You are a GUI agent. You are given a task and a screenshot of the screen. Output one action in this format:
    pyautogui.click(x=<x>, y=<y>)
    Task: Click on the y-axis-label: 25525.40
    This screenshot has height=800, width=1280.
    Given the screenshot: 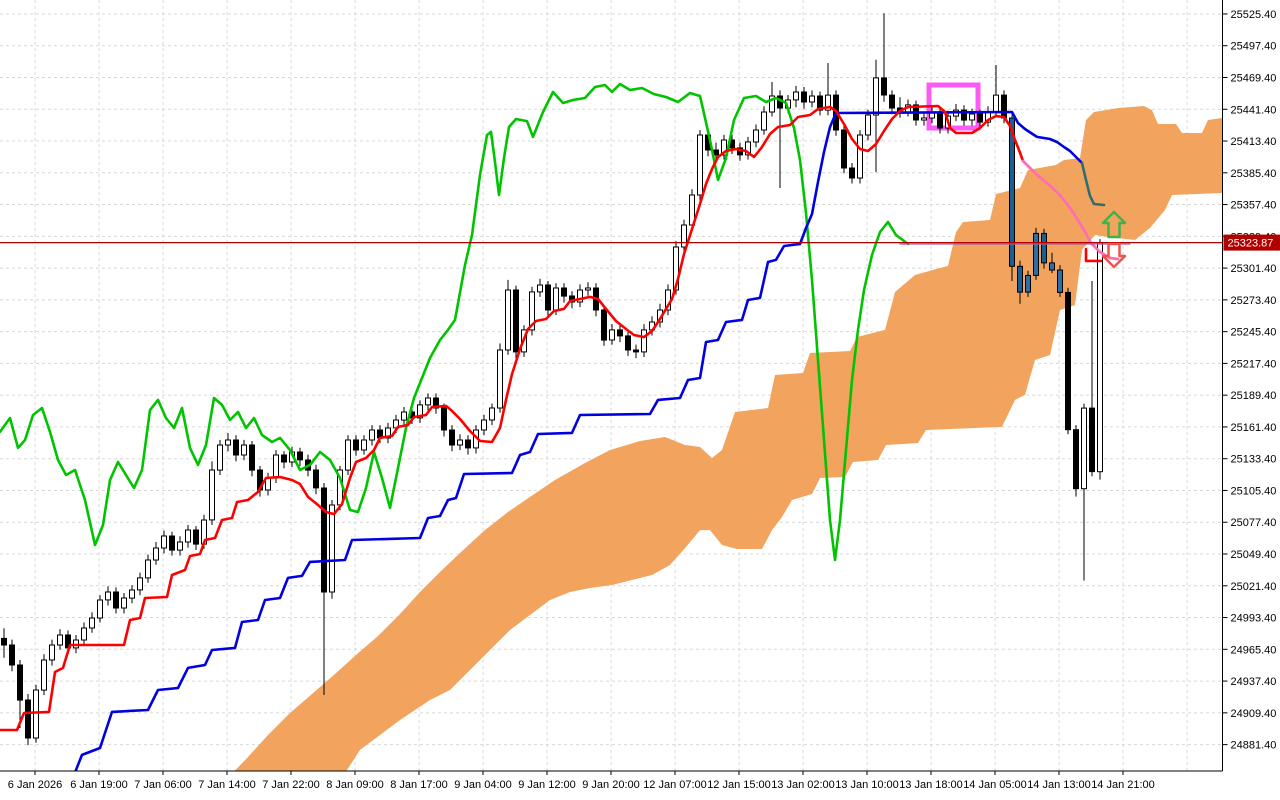 What is the action you would take?
    pyautogui.click(x=1254, y=15)
    